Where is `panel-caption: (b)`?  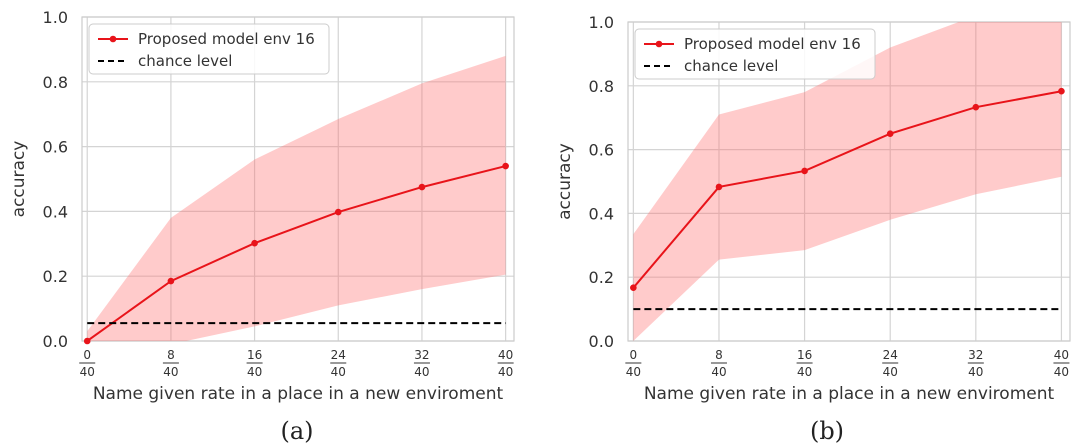 panel-caption: (b) is located at coordinates (827, 431).